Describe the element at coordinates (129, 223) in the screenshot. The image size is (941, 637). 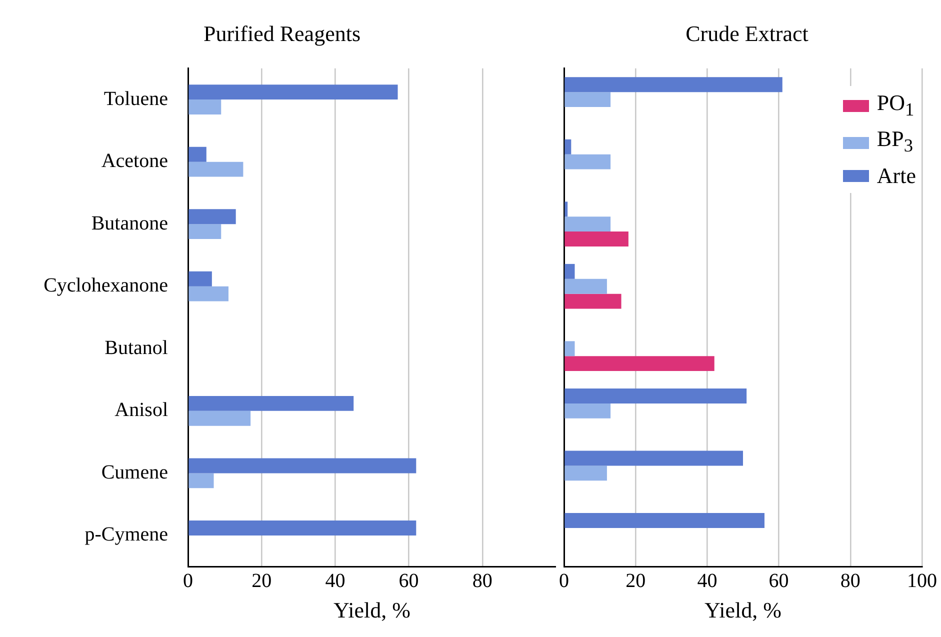
I see `y-tick-label: Butanone` at that location.